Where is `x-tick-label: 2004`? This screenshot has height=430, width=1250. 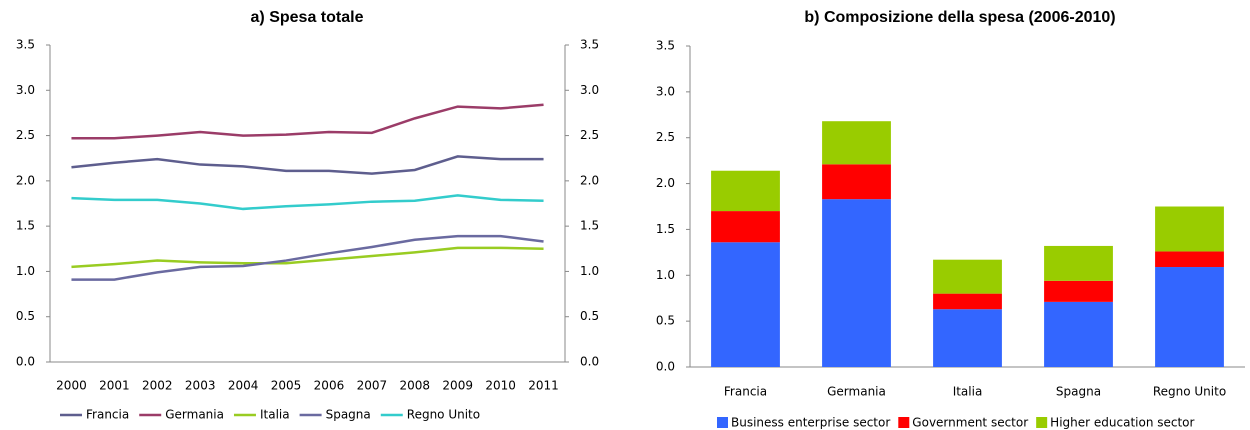 x-tick-label: 2004 is located at coordinates (243, 386).